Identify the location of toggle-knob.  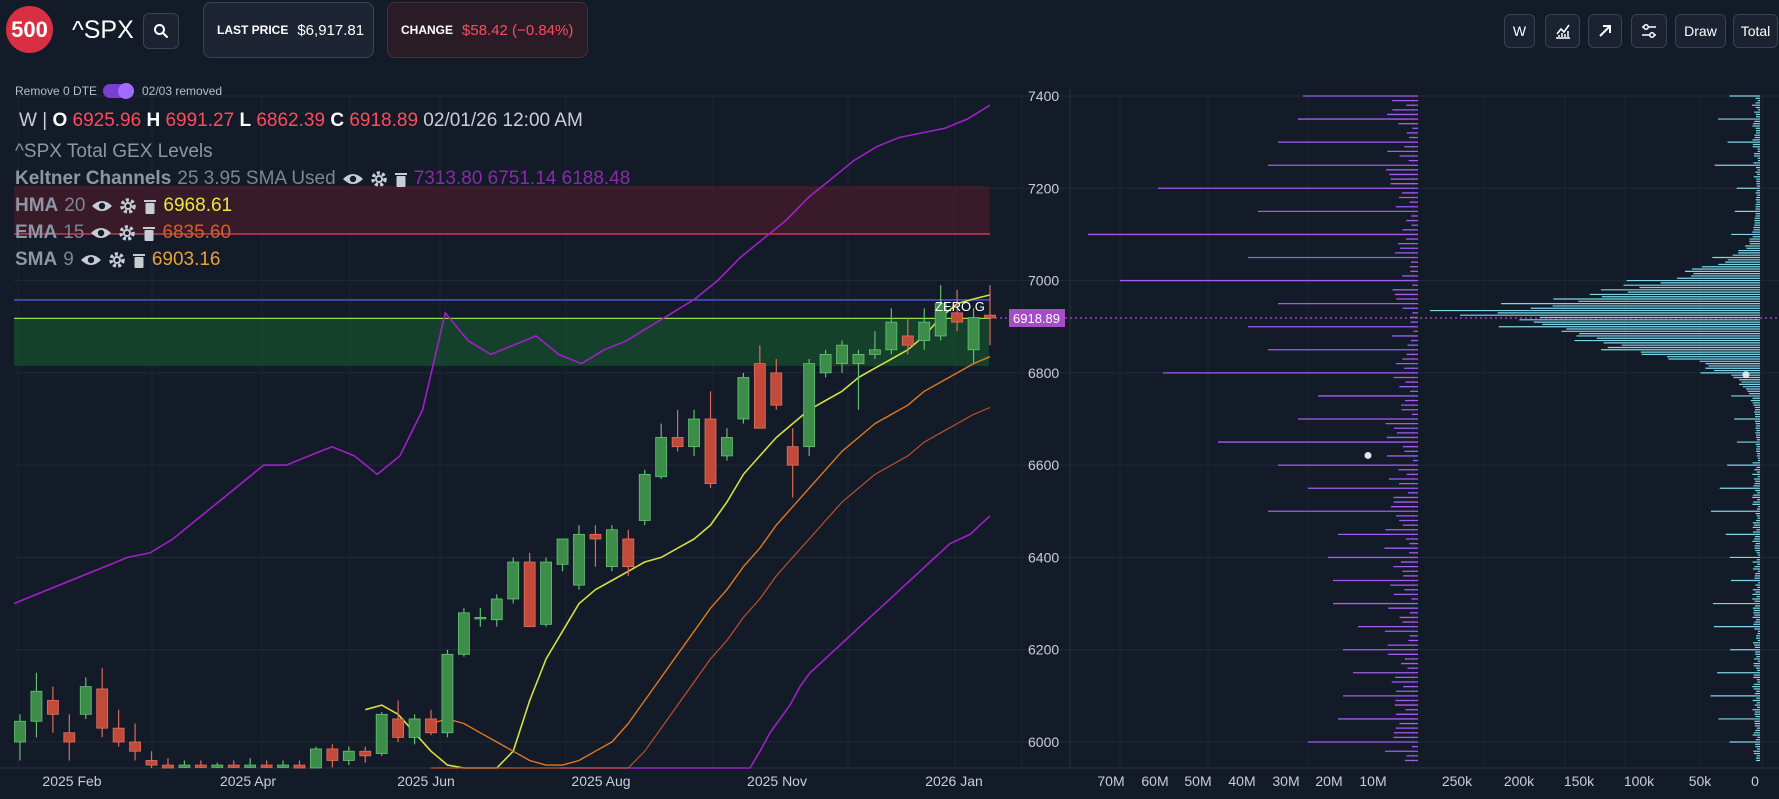
(126, 91).